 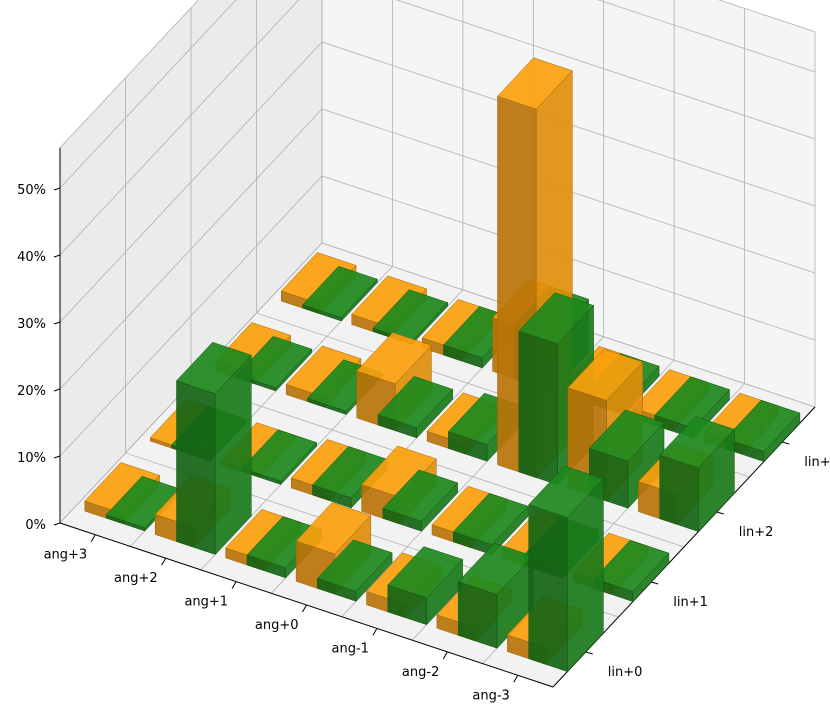 I want to click on bar-green-ang+3-lin+3, so click(x=340, y=294).